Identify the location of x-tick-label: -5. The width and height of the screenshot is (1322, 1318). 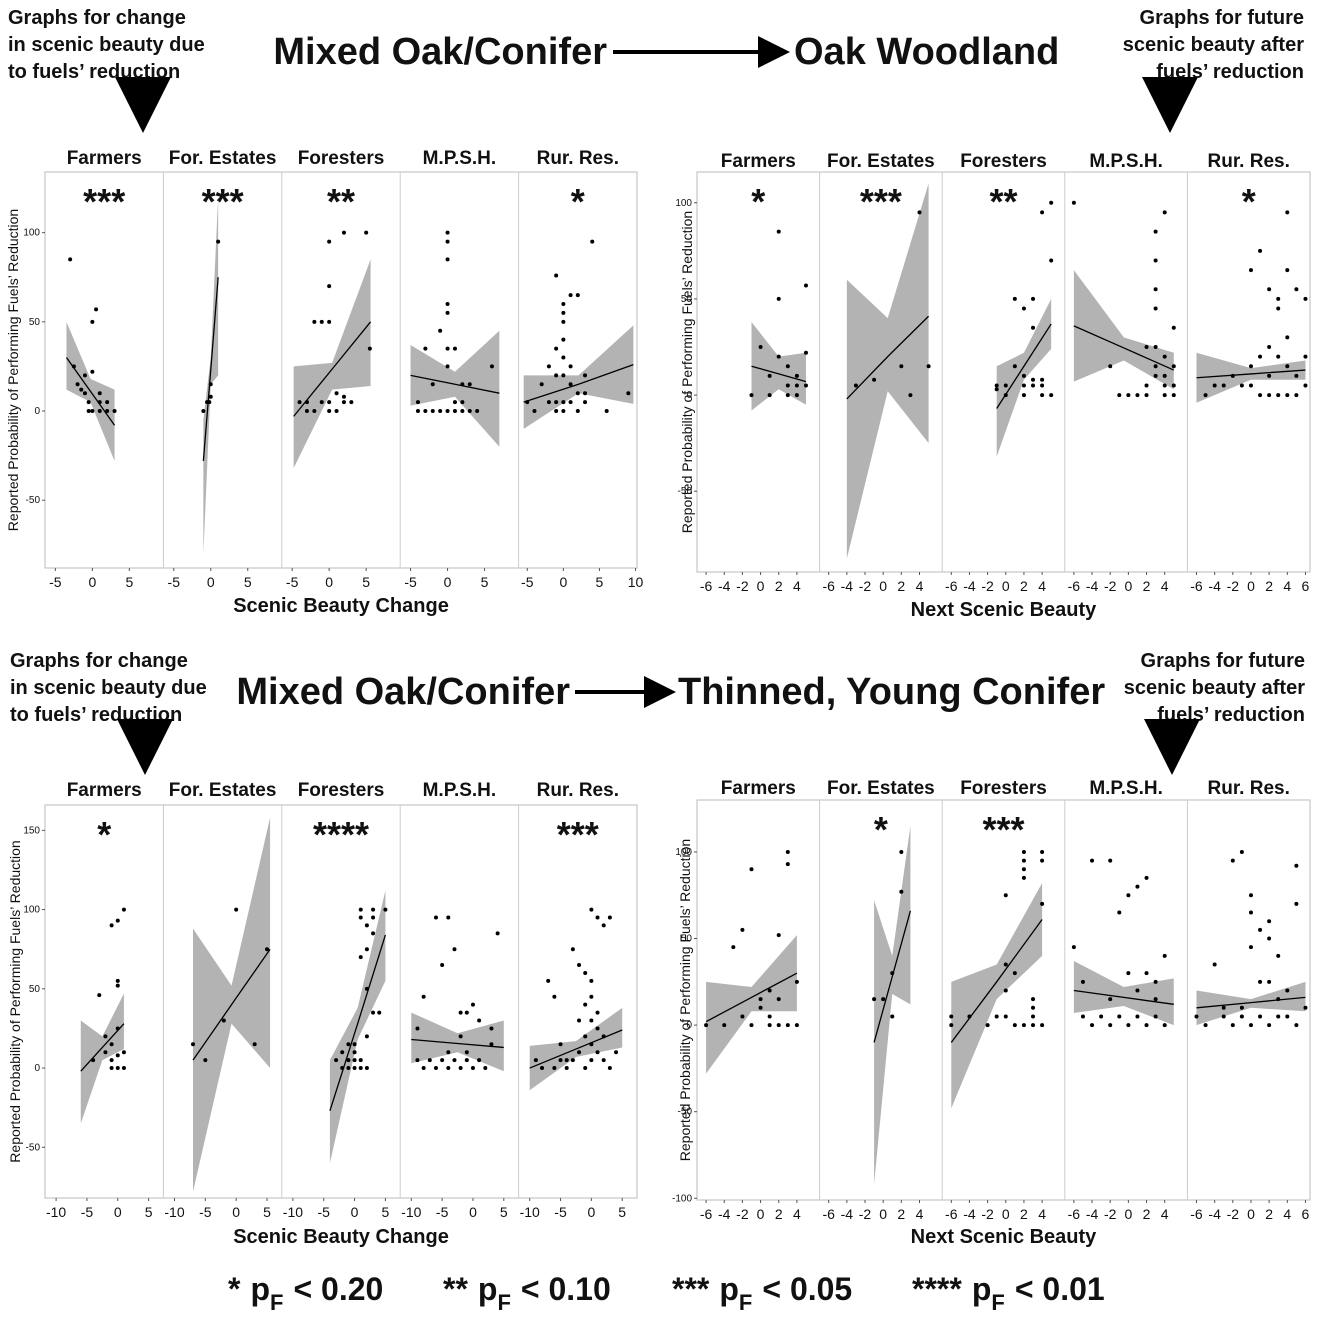
(55, 582).